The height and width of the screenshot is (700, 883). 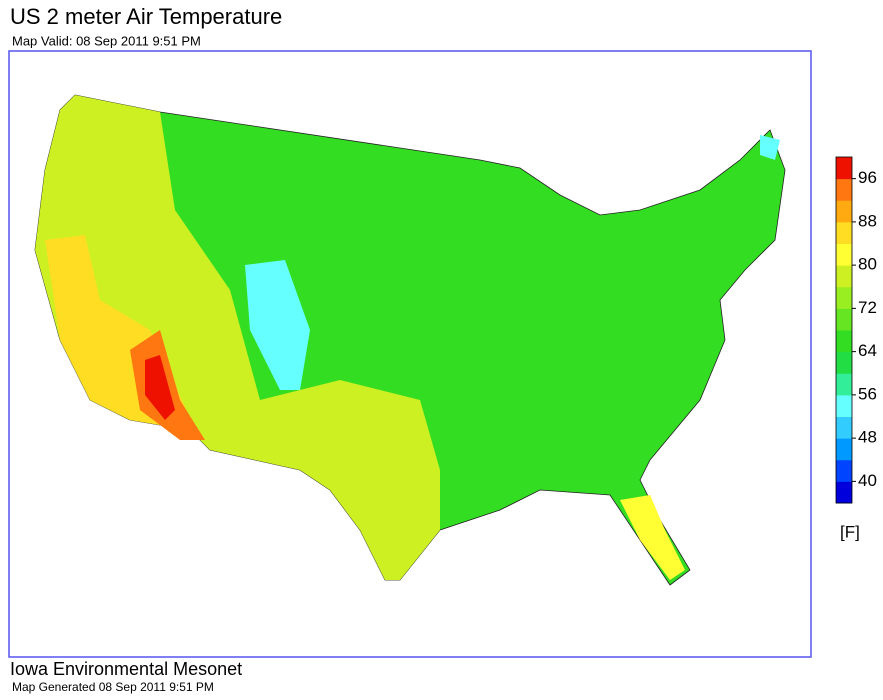 I want to click on colorbar-label: 80, so click(x=867, y=264).